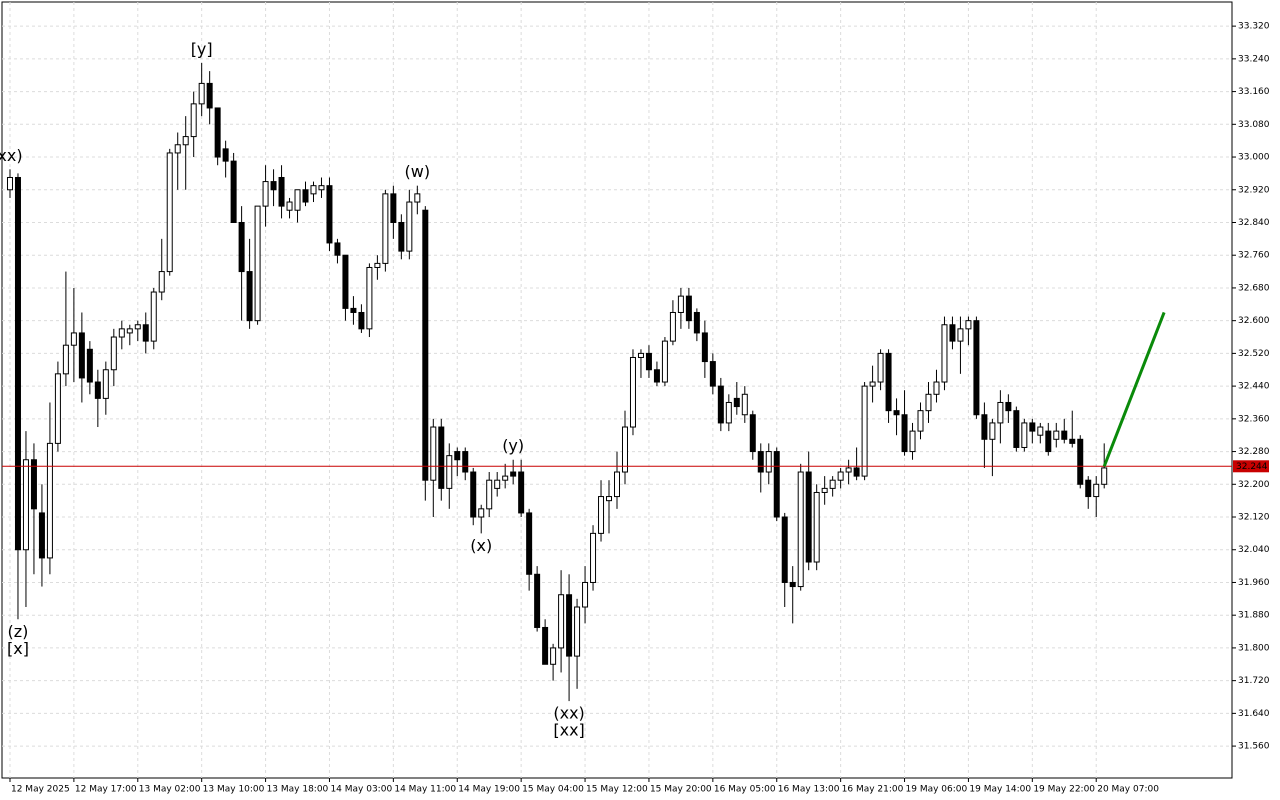 The image size is (1280, 800). What do you see at coordinates (1254, 616) in the screenshot?
I see `y-tick-label: 31.880` at bounding box center [1254, 616].